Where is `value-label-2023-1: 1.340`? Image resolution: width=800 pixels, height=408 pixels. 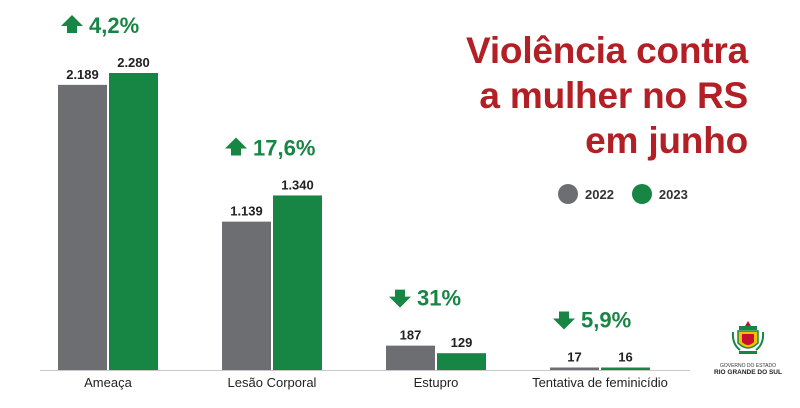 value-label-2023-1: 1.340 is located at coordinates (297, 184).